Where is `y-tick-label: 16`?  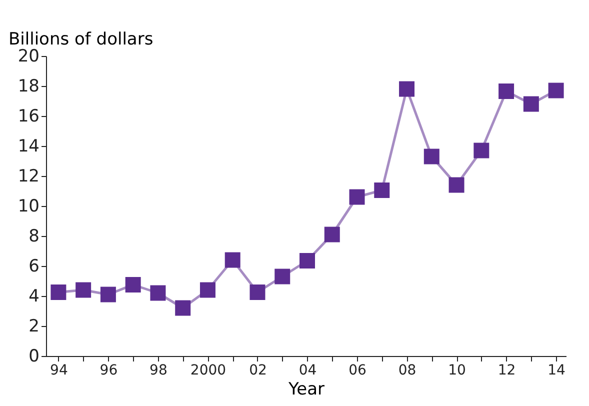
y-tick-label: 16 is located at coordinates (29, 116).